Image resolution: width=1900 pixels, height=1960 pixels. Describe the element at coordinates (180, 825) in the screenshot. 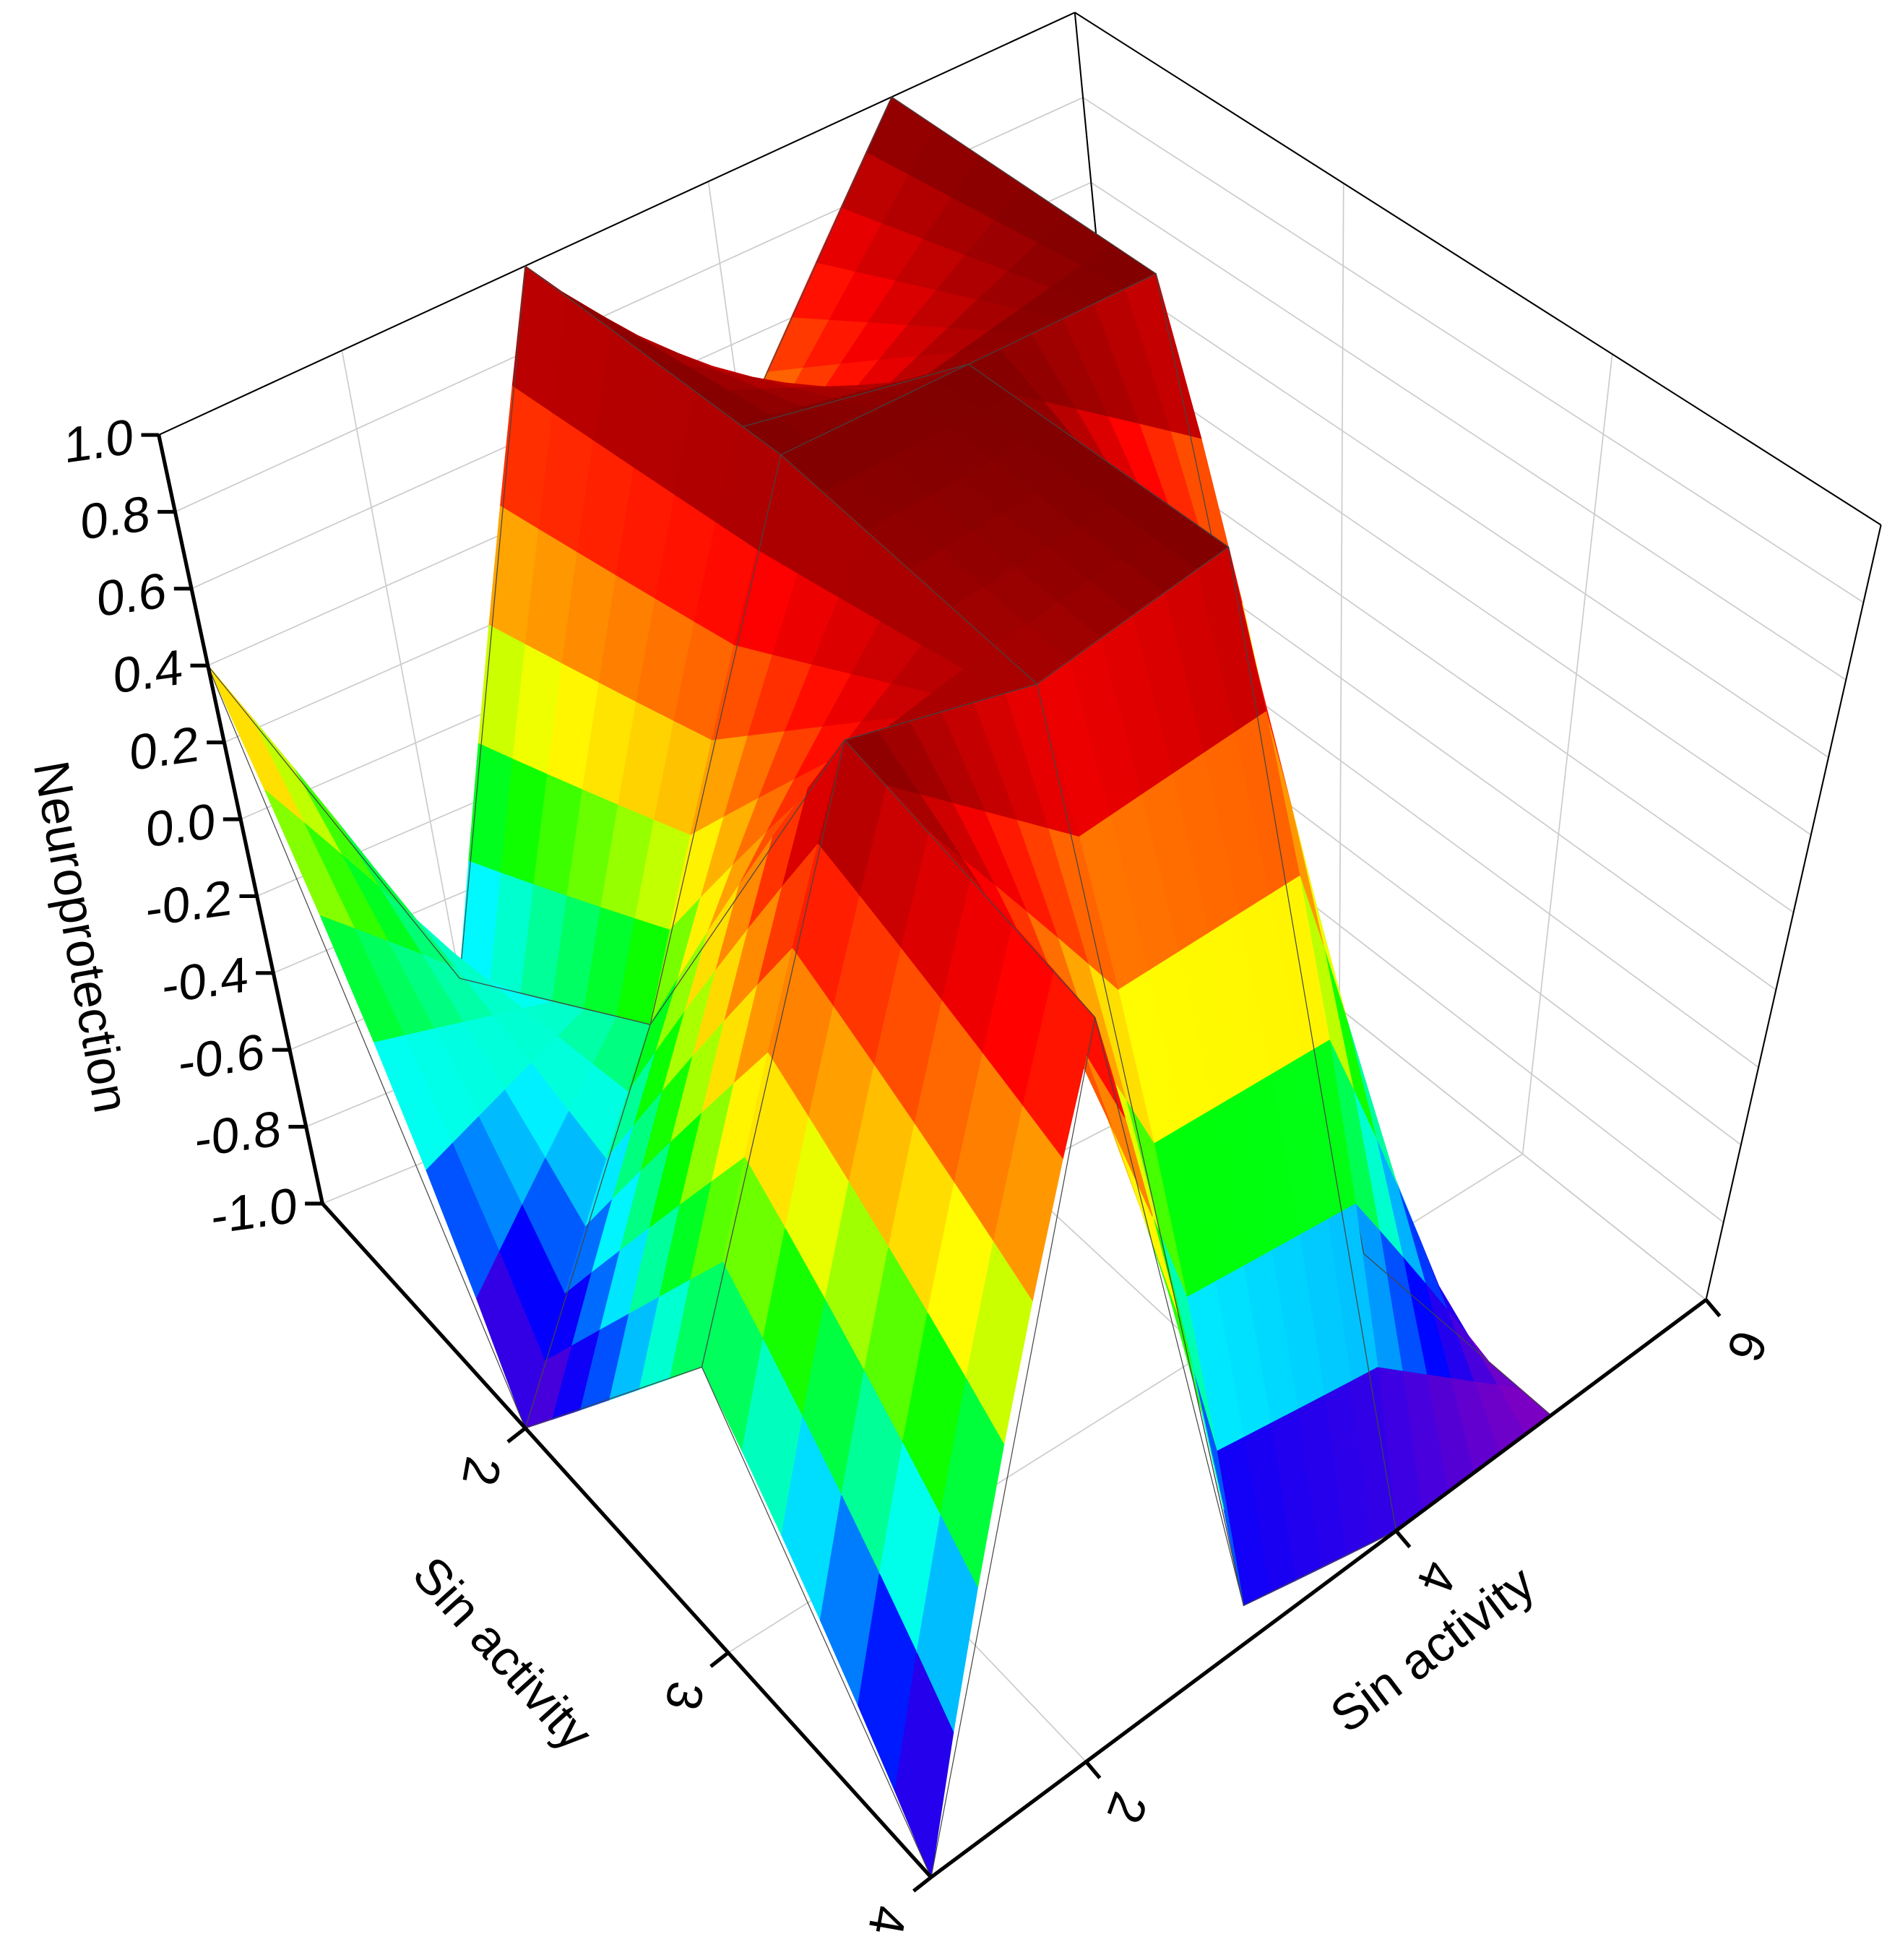

I see `z-tick-label: 0.0` at that location.